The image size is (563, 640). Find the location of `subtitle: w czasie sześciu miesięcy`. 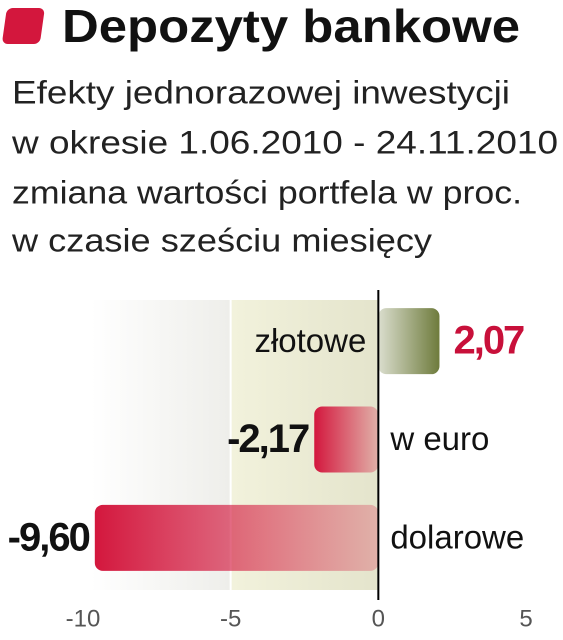

subtitle: w czasie sześciu miesięcy is located at coordinates (221, 240).